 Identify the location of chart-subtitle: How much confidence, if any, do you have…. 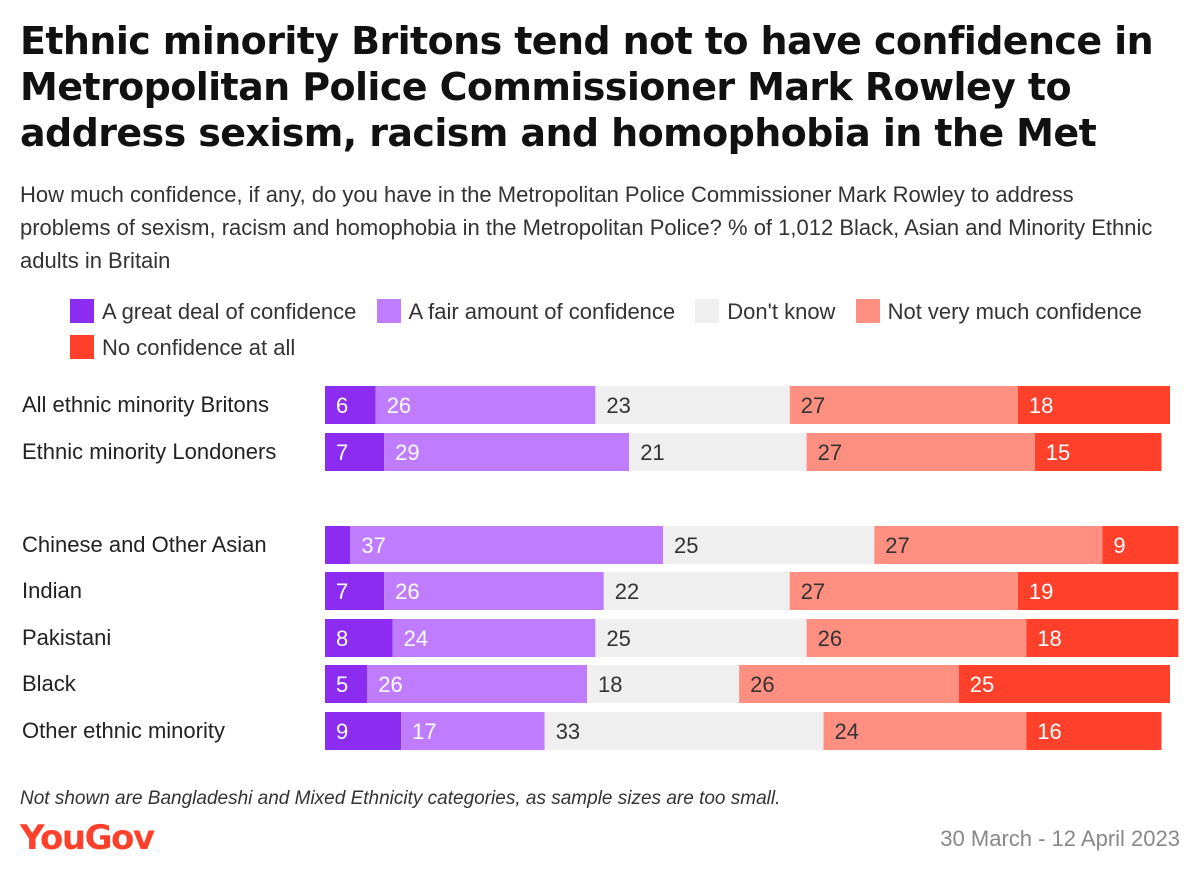
(586, 227).